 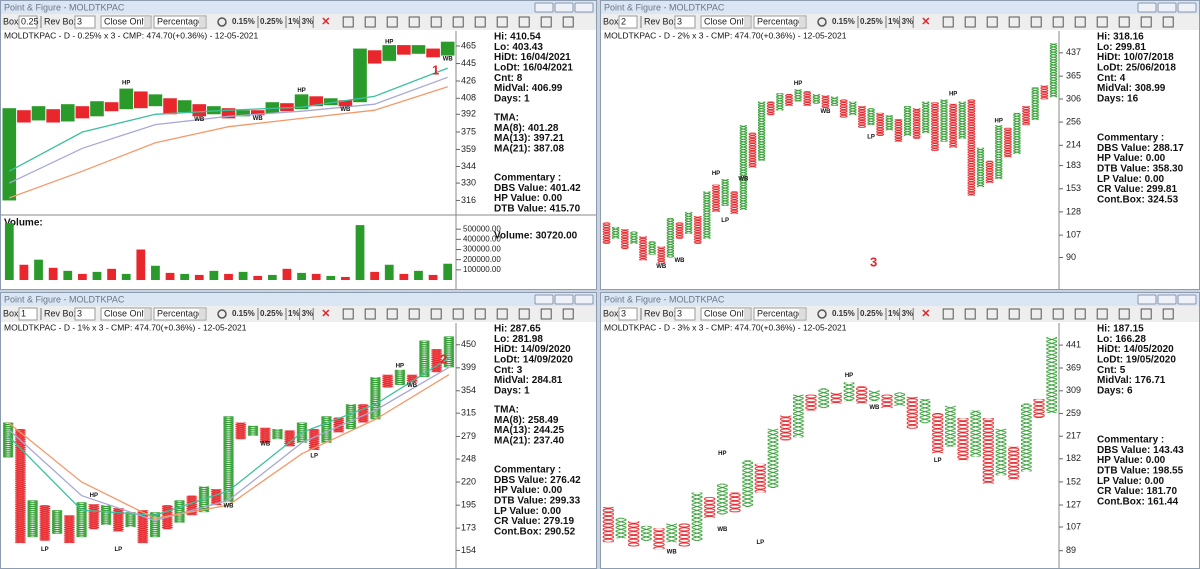 What do you see at coordinates (807, 98) in the screenshot?
I see `o-column` at bounding box center [807, 98].